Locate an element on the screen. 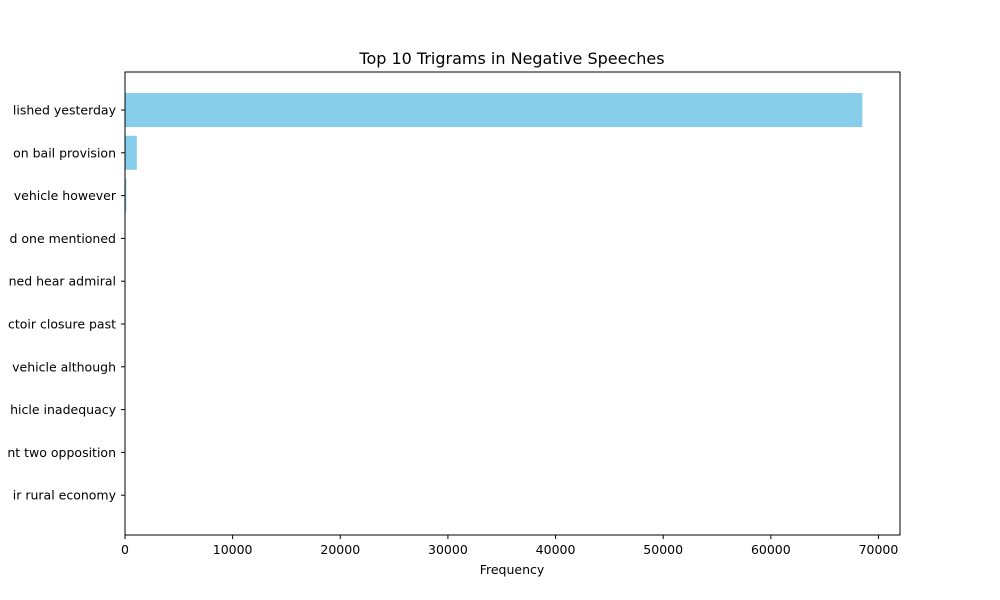 The width and height of the screenshot is (1000, 600). y-tick-label: ir rural economy is located at coordinates (65, 495).